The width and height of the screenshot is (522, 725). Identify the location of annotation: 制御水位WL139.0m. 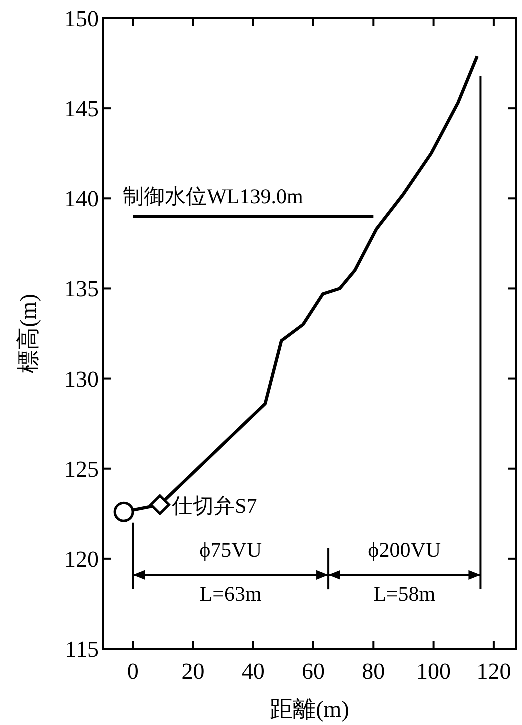
(213, 196).